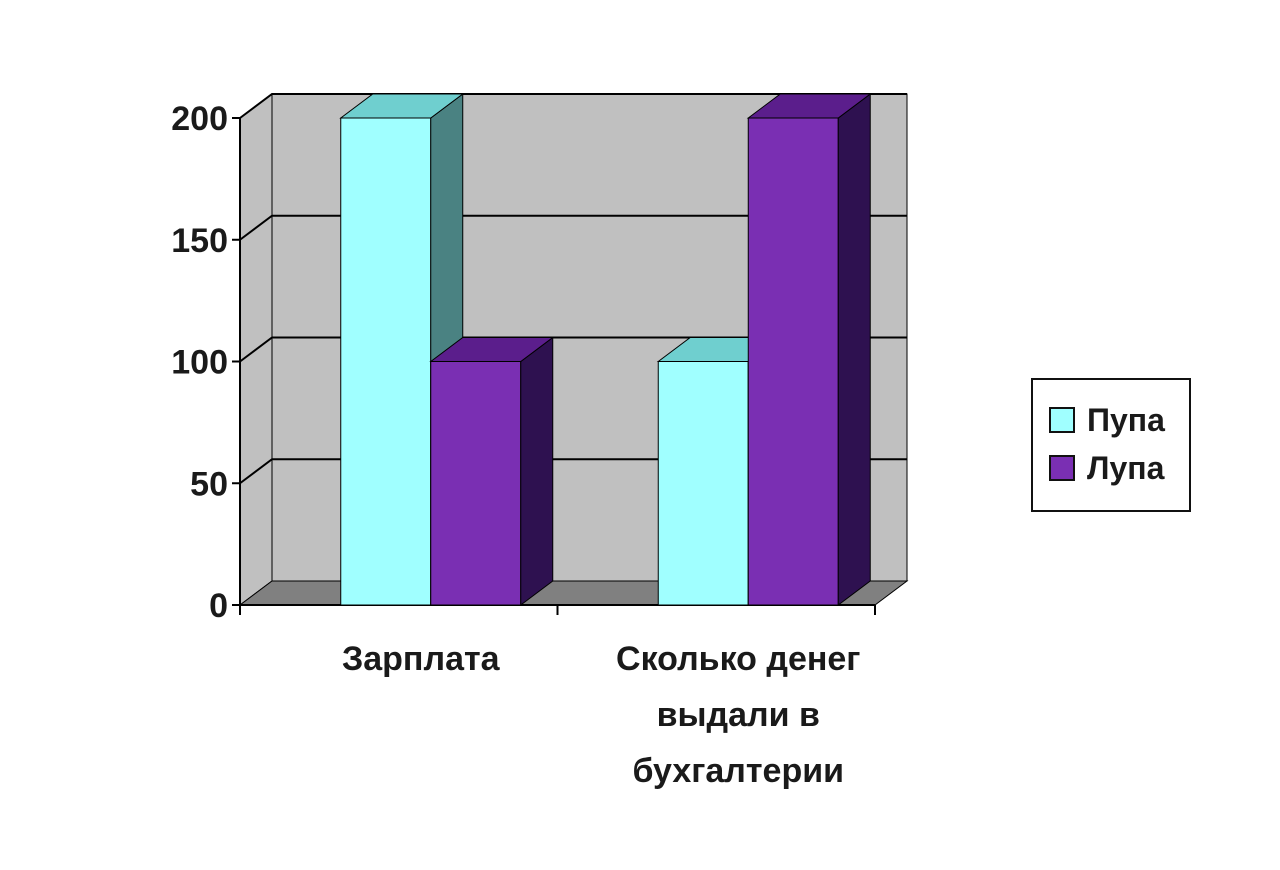  Describe the element at coordinates (421, 659) in the screenshot. I see `x-category-label: Зарплата` at that location.